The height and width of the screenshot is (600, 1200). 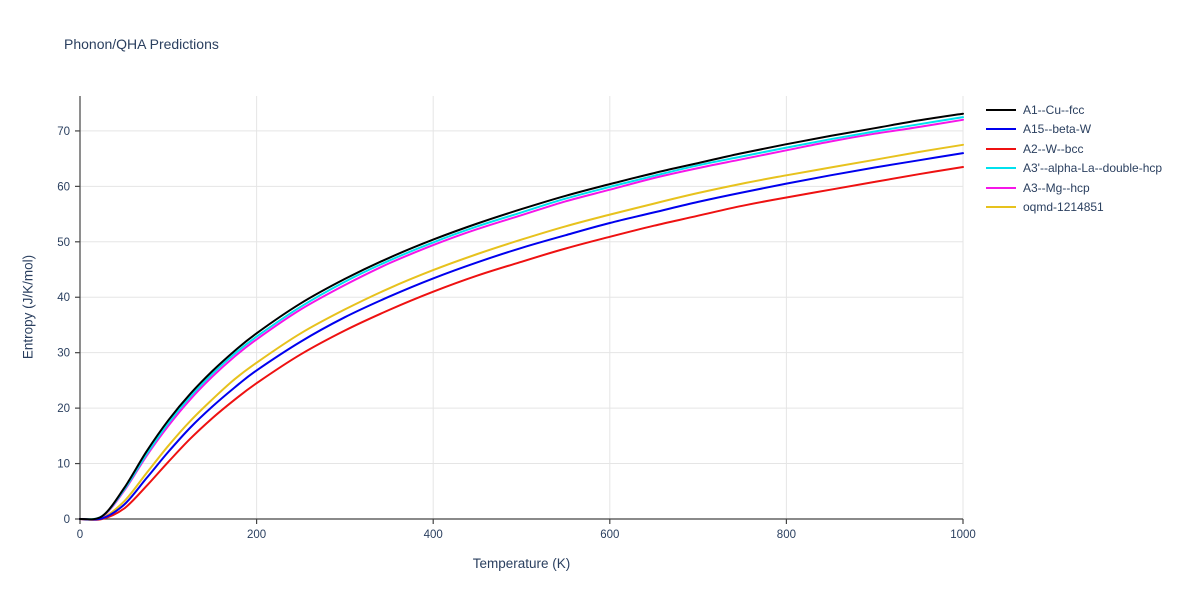 I want to click on legend-item-A3'--alpha-La--double-hcp: A3'--alpha-La--double-hcp, so click(x=1074, y=169).